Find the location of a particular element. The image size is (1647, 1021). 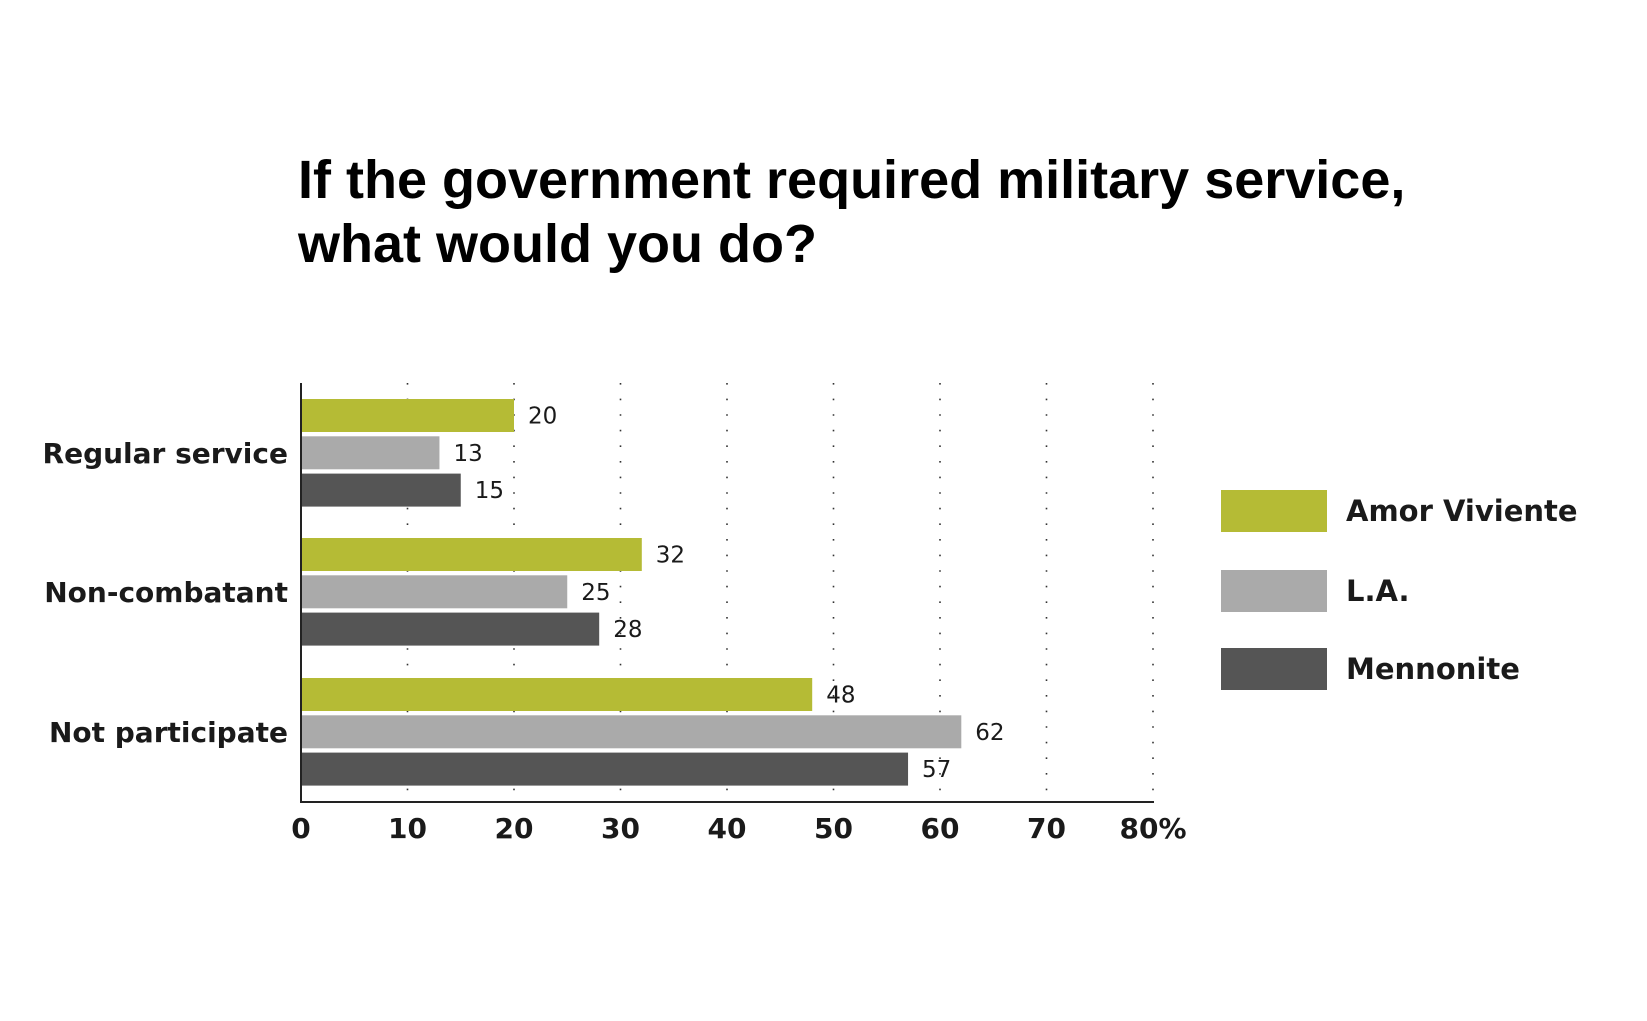

data-label: 13 is located at coordinates (467, 454).